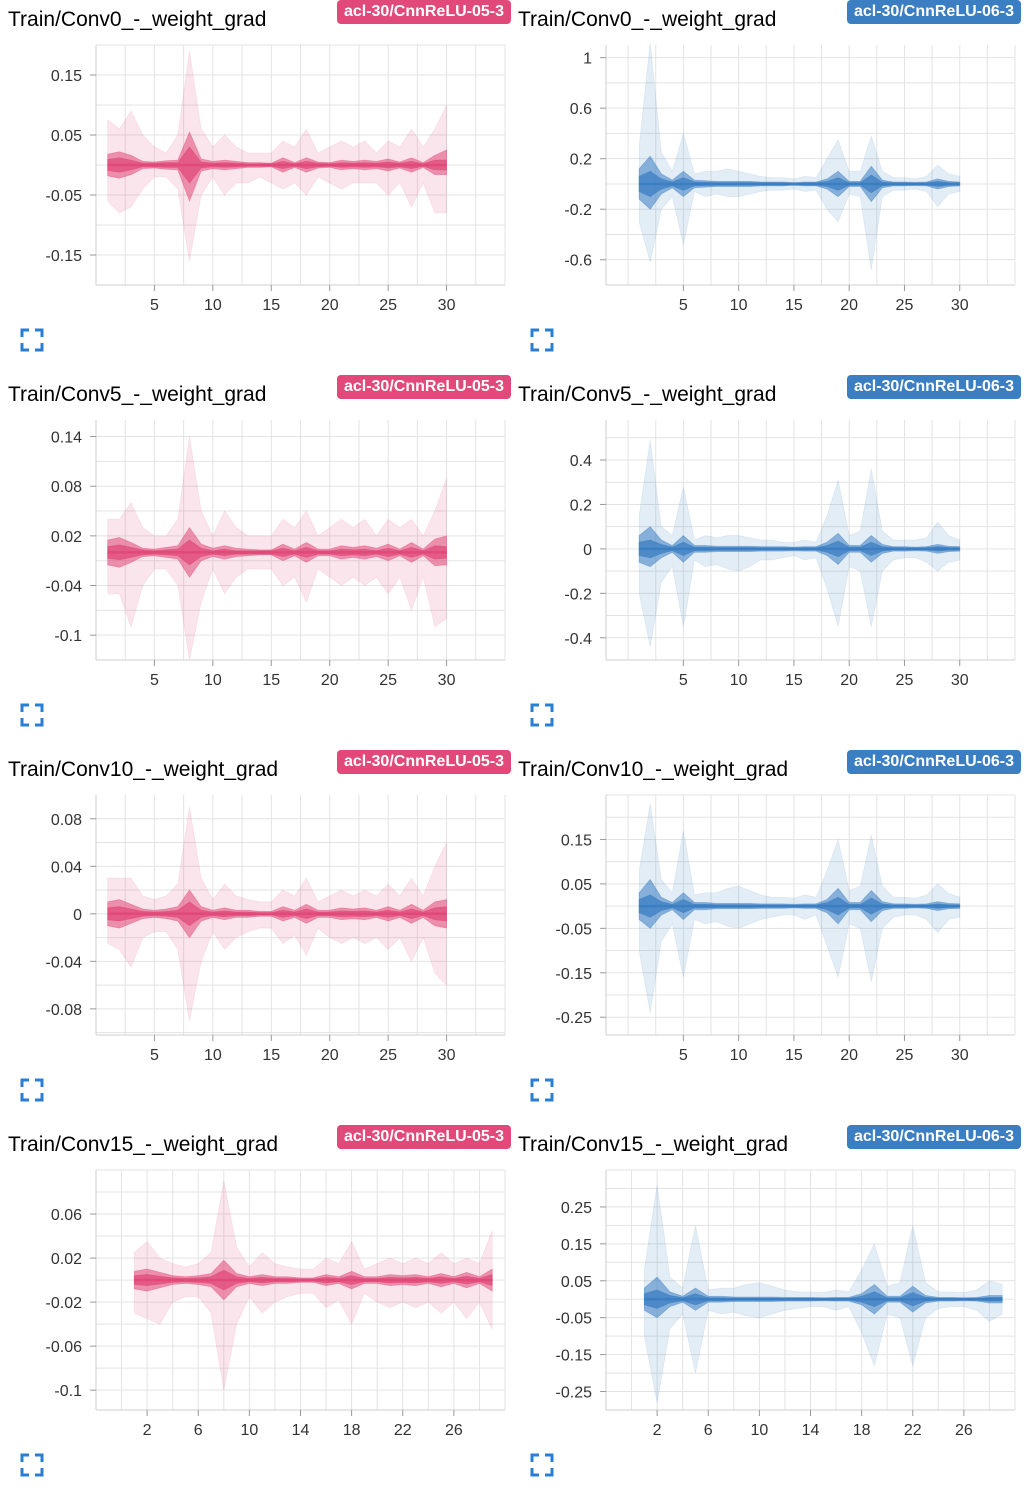  What do you see at coordinates (66, 438) in the screenshot?
I see `y-tick-label: 0.14` at bounding box center [66, 438].